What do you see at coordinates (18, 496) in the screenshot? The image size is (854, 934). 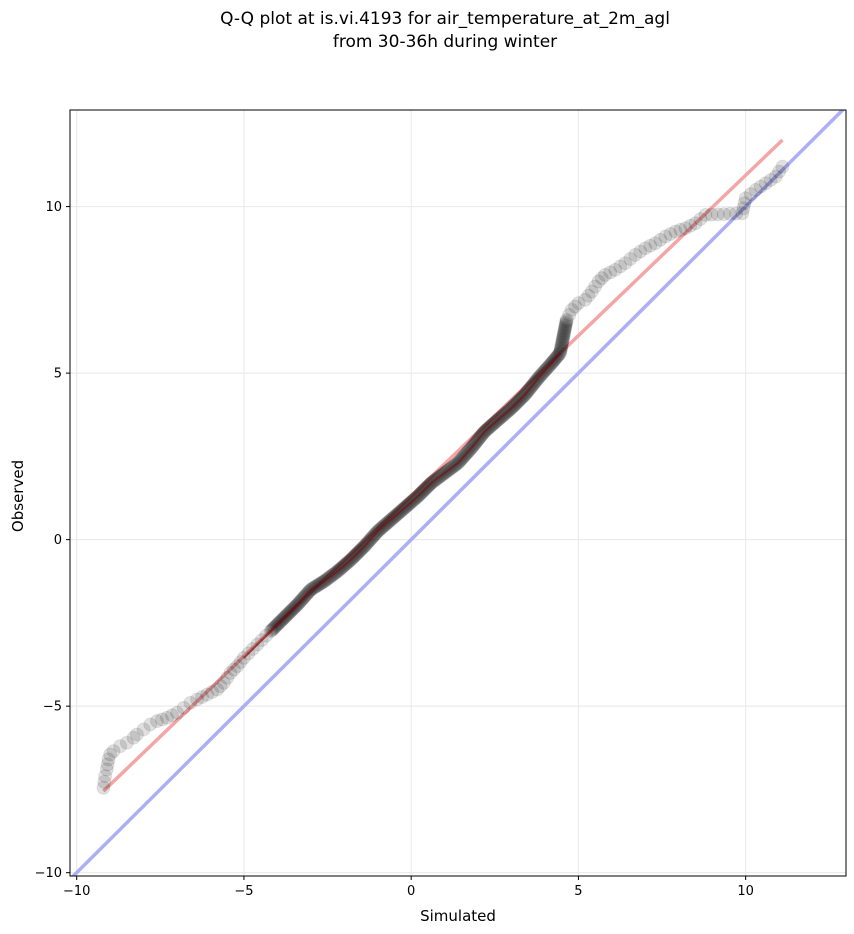 I see `y-axis-label: Observed` at bounding box center [18, 496].